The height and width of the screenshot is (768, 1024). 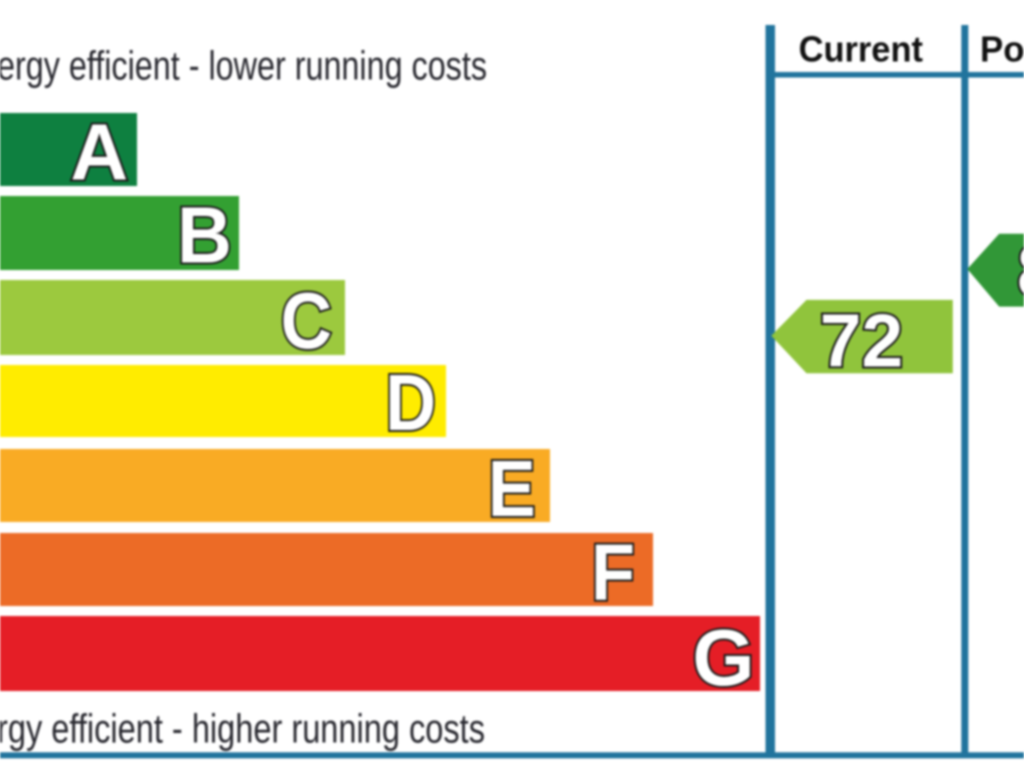 I want to click on svg-text: G, so click(x=723, y=657).